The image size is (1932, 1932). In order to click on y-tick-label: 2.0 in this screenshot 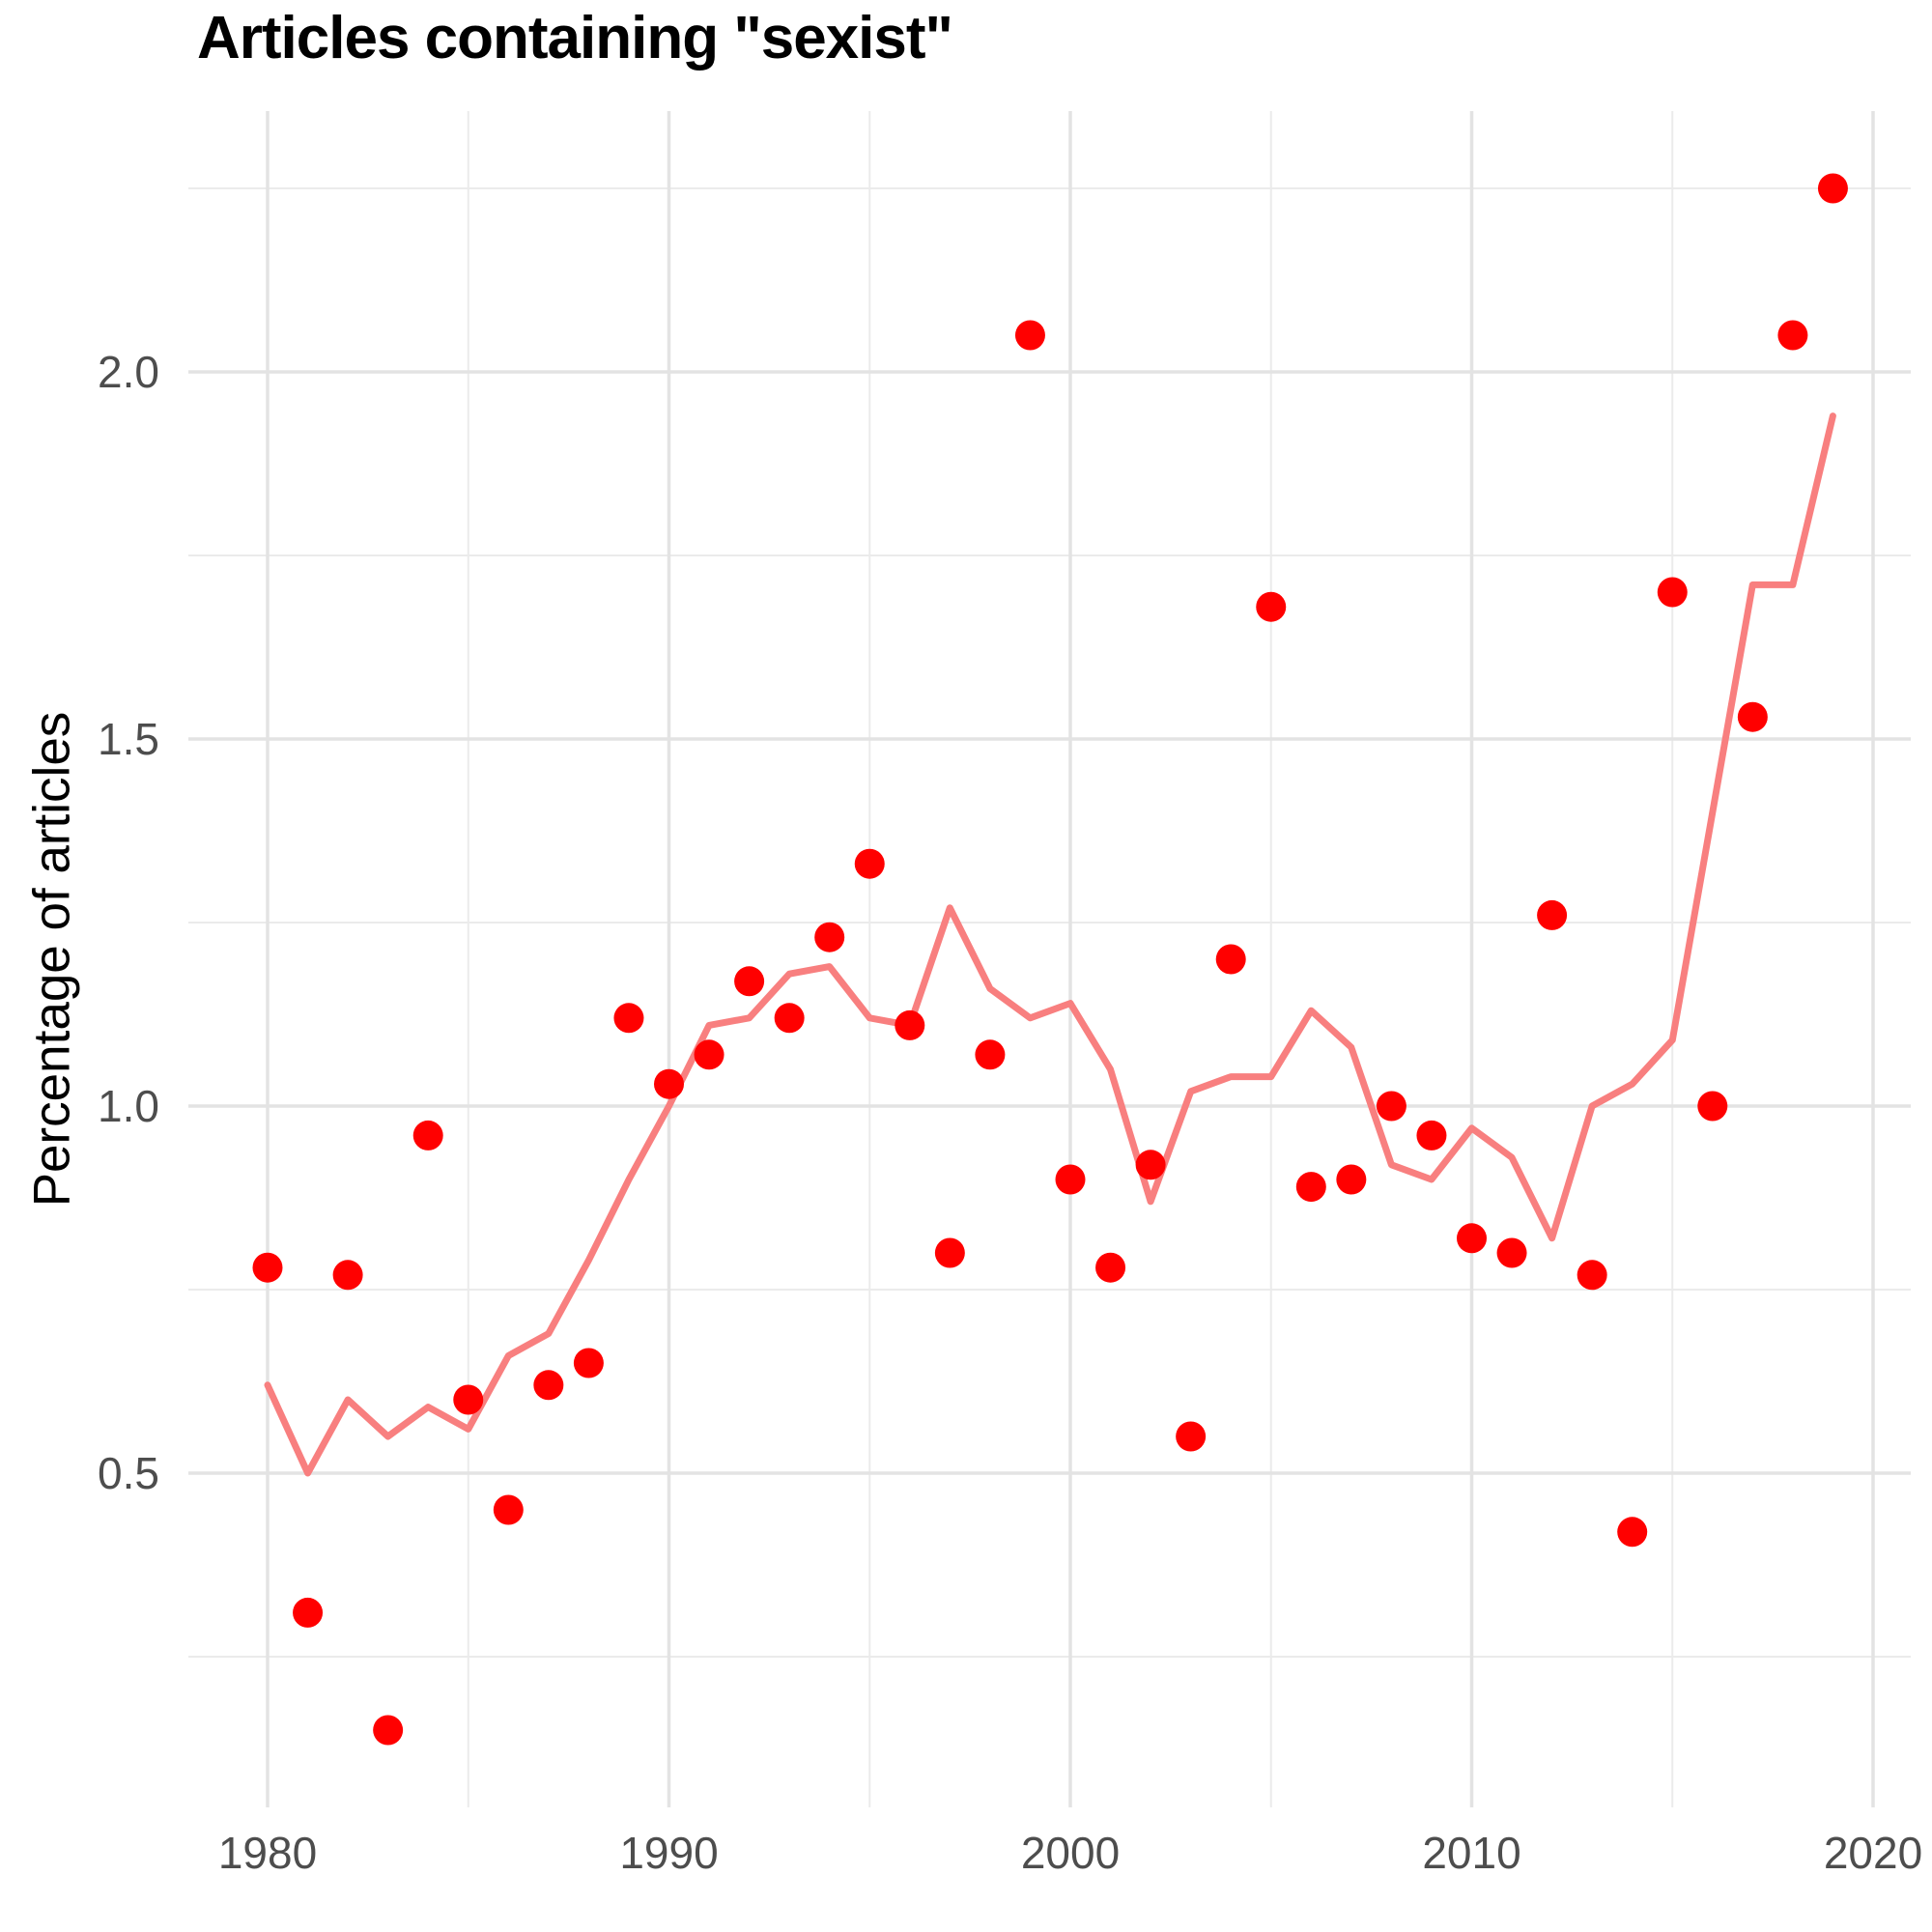, I will do `click(128, 372)`.